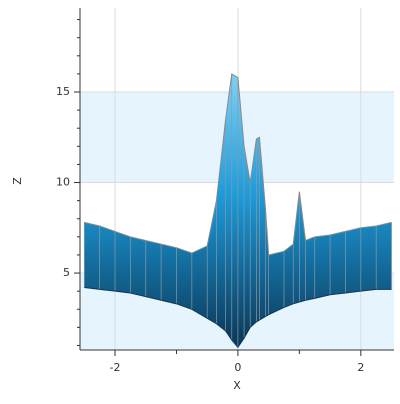 Image resolution: width=400 pixels, height=404 pixels. What do you see at coordinates (17, 181) in the screenshot?
I see `y-axis-label: Z` at bounding box center [17, 181].